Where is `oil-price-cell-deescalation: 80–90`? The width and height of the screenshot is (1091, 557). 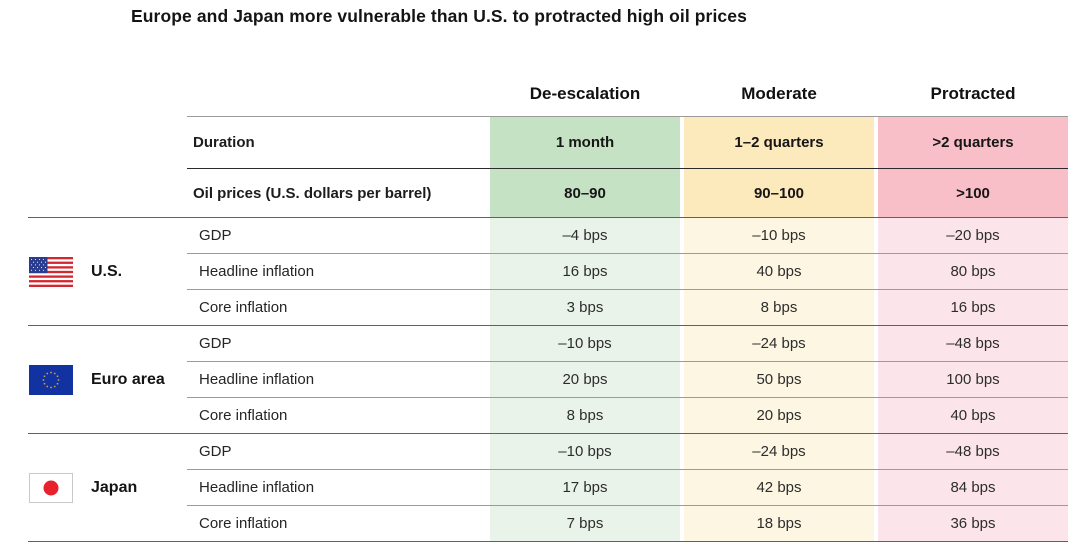
oil-price-cell-deescalation: 80–90 is located at coordinates (585, 193).